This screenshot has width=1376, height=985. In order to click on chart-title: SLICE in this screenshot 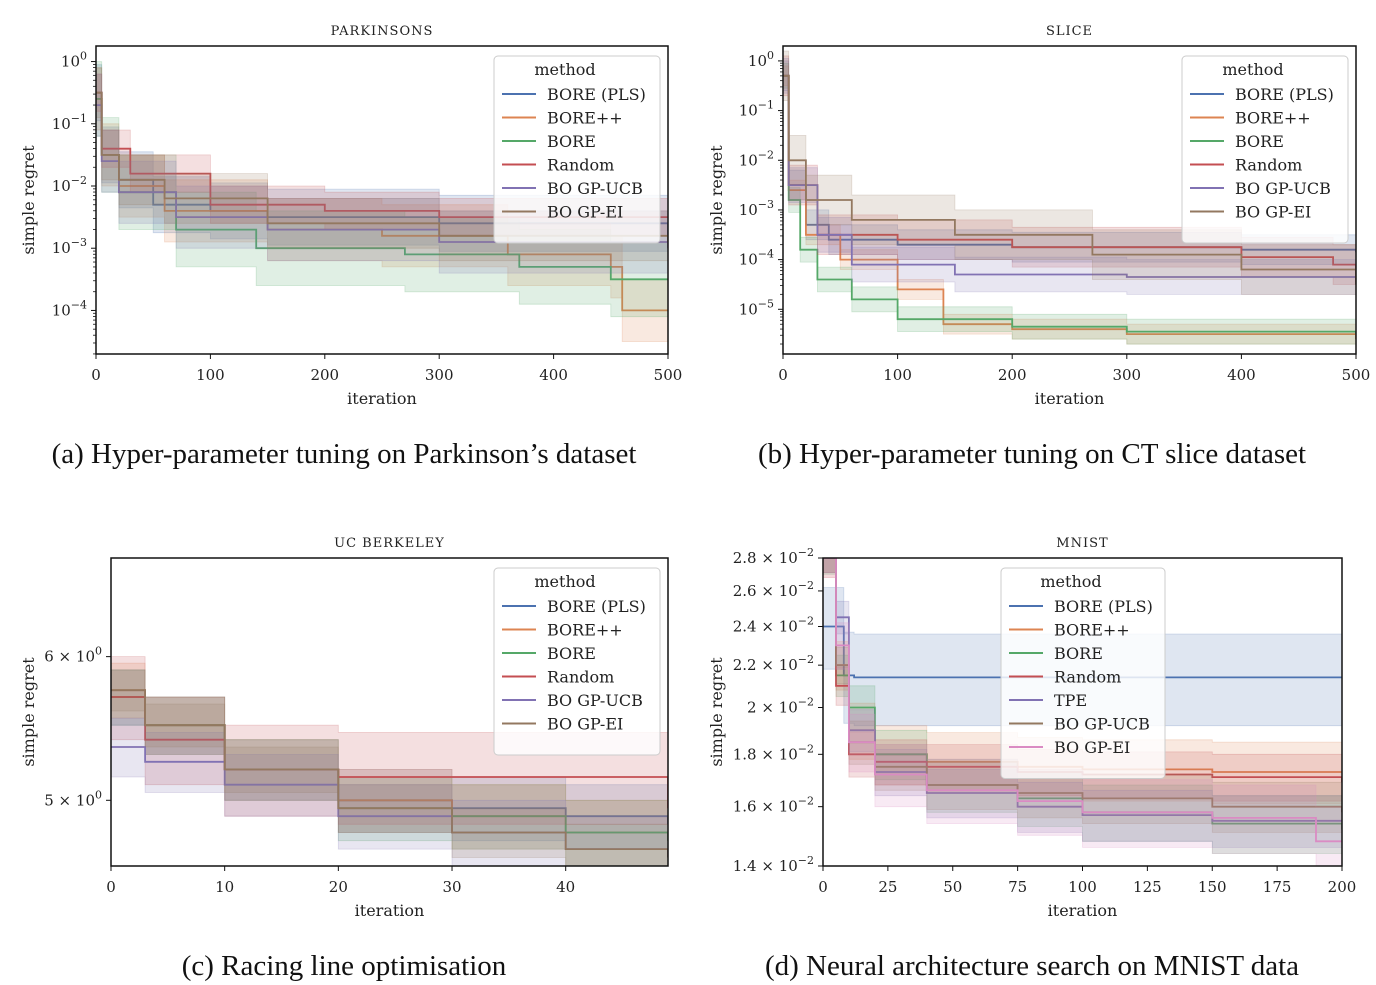, I will do `click(1069, 31)`.